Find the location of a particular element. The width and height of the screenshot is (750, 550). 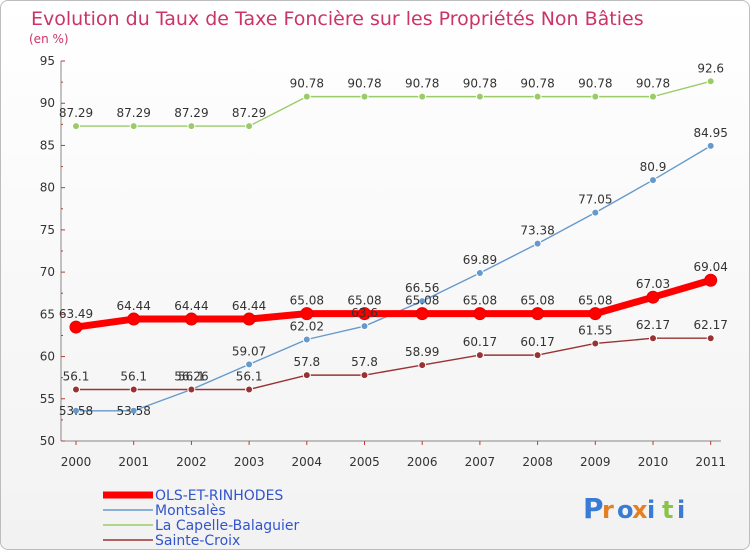

x-tick-label: 2010 is located at coordinates (653, 462).